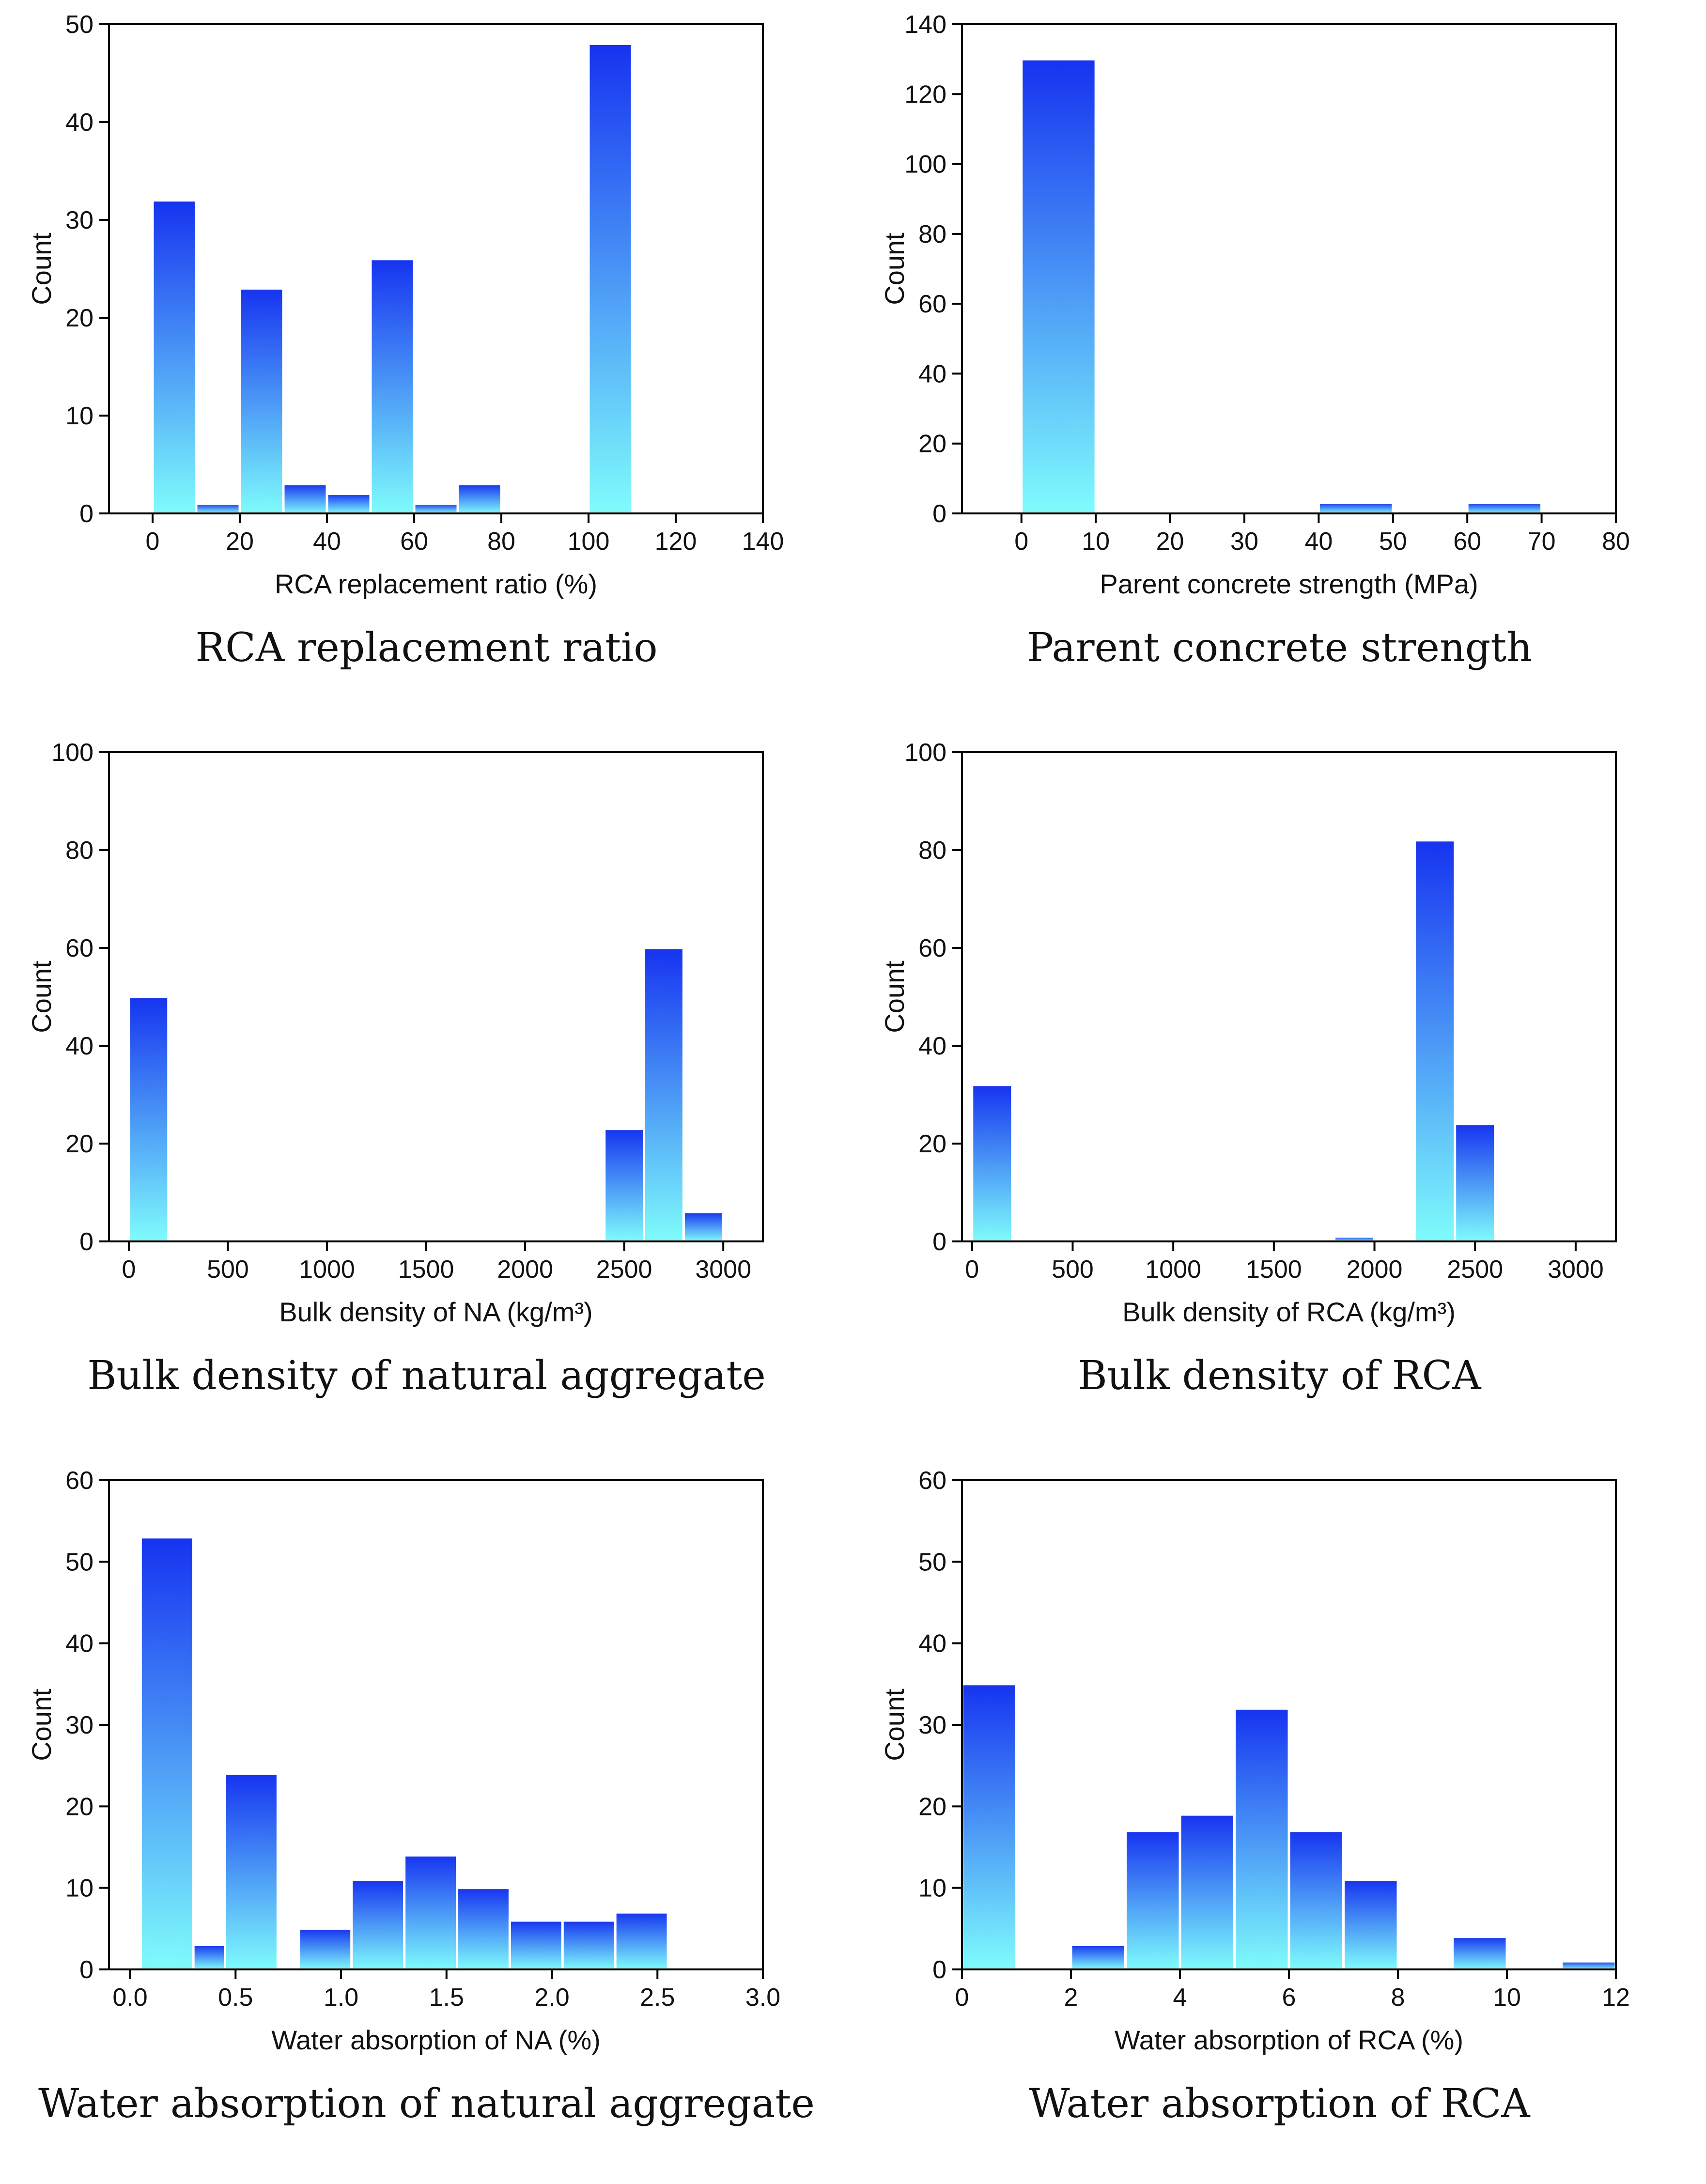  Describe the element at coordinates (228, 1269) in the screenshot. I see `x-tick-label: 500` at that location.